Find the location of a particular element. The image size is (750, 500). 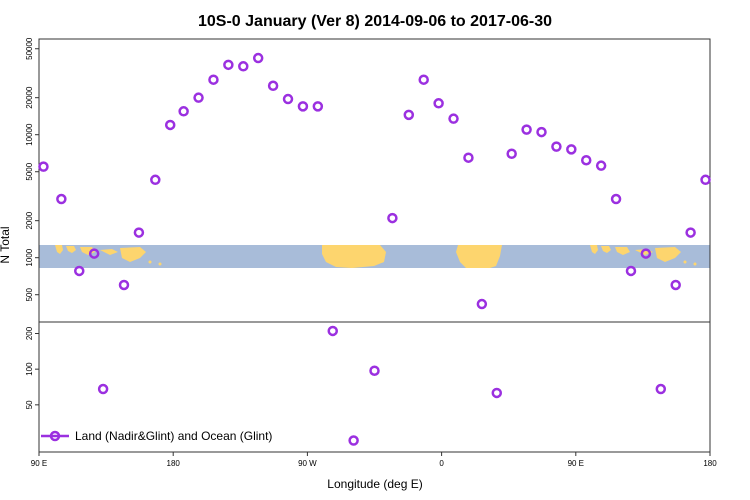

world-map-band is located at coordinates (374, 256).